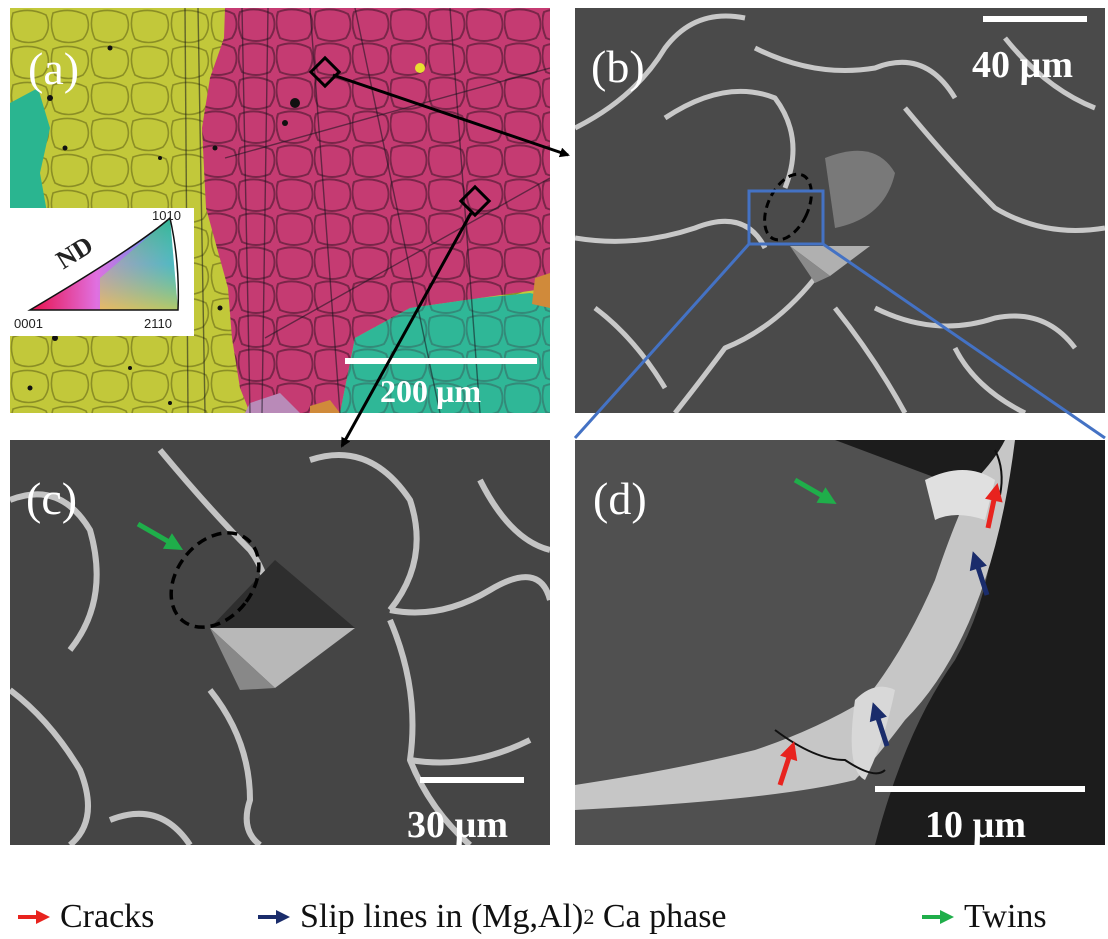  What do you see at coordinates (618, 66) in the screenshot?
I see `panel-b-label: (b)` at bounding box center [618, 66].